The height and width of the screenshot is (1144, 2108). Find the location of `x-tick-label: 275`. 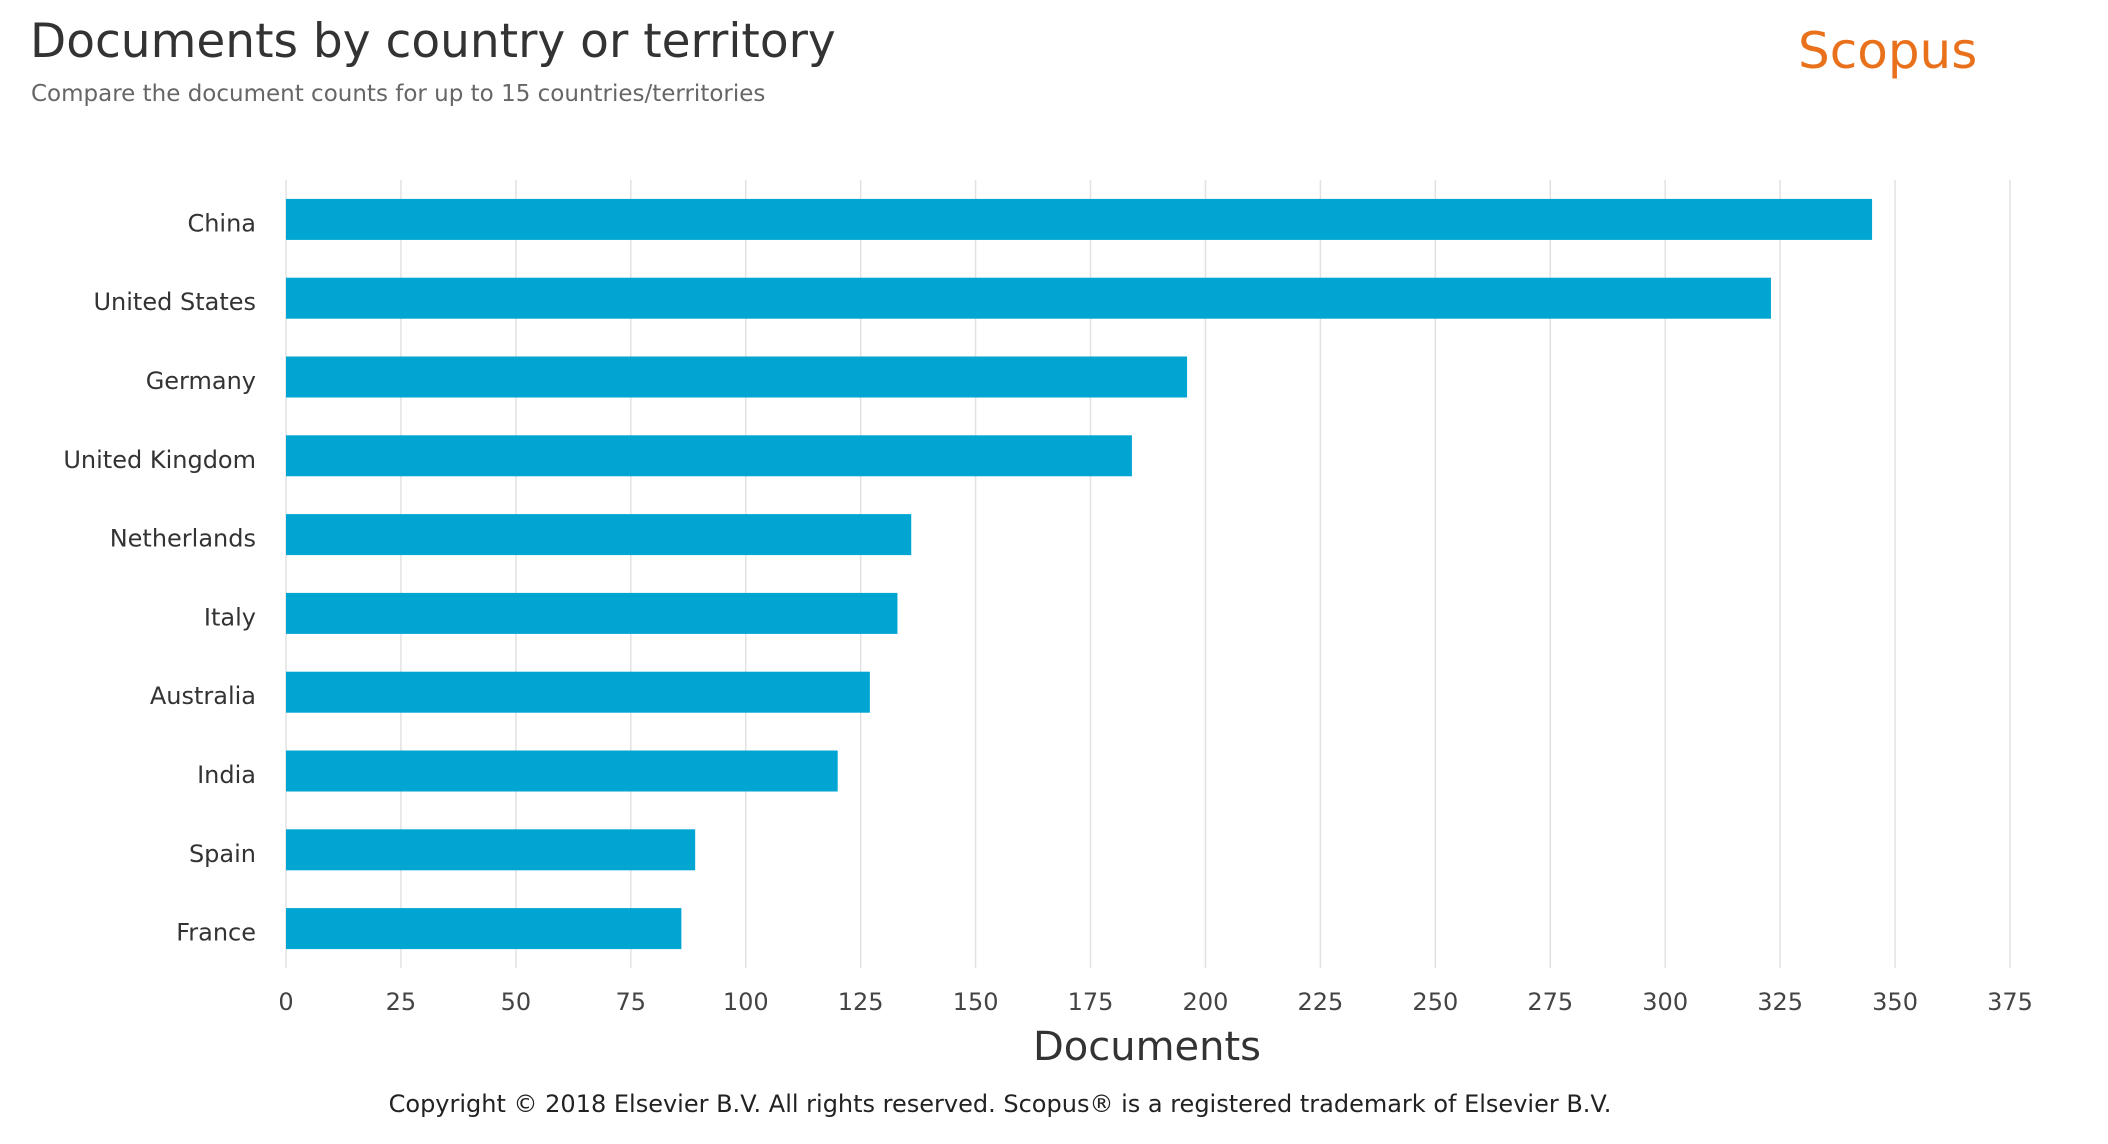

x-tick-label: 275 is located at coordinates (1550, 1002).